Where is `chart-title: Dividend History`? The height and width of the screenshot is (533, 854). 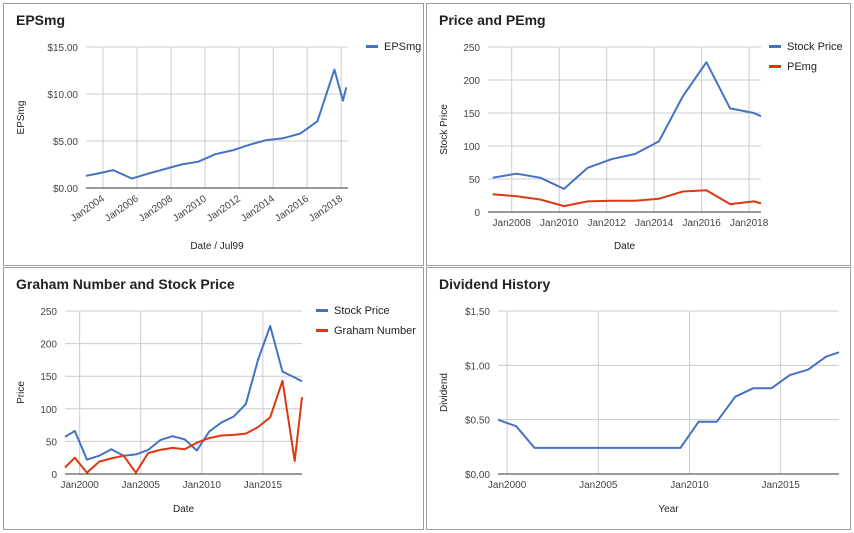
chart-title: Dividend History is located at coordinates (494, 284).